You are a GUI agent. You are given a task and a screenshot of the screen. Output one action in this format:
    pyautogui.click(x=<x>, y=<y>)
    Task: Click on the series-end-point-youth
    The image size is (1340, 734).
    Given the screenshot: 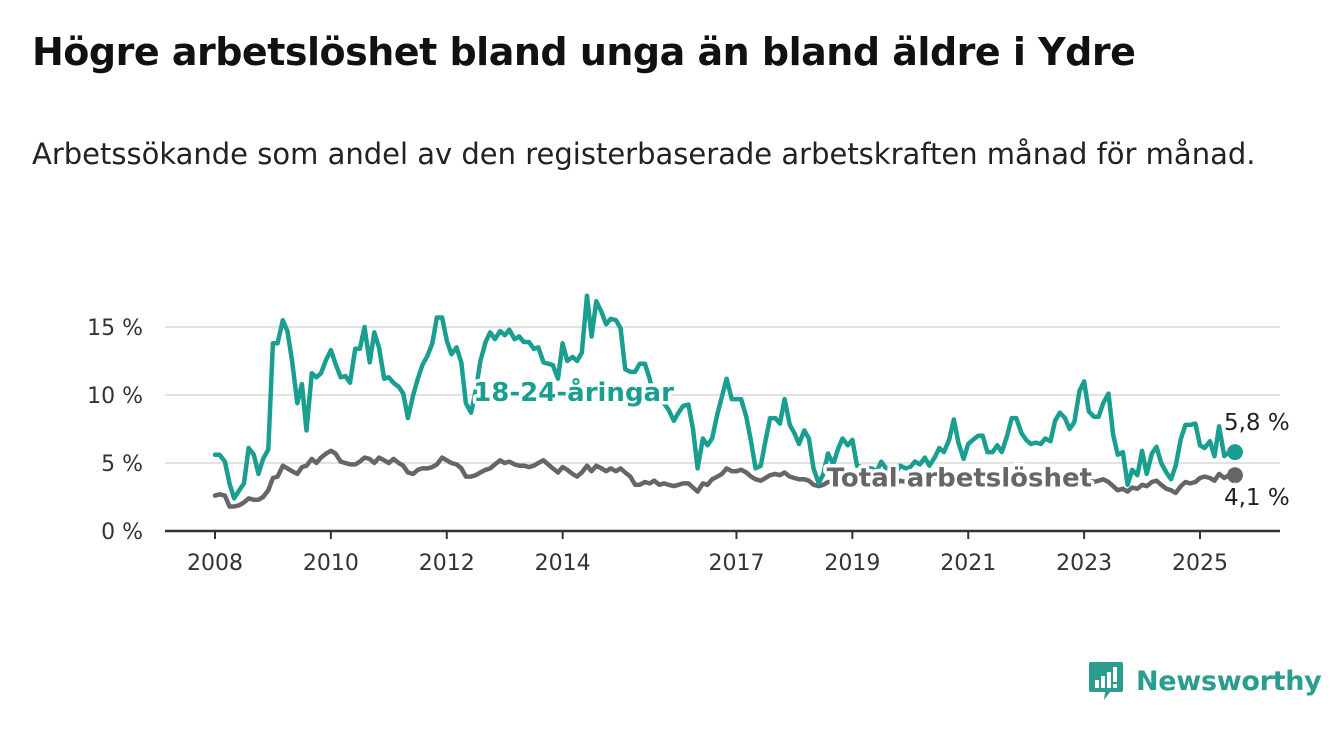 What is the action you would take?
    pyautogui.click(x=1234, y=452)
    